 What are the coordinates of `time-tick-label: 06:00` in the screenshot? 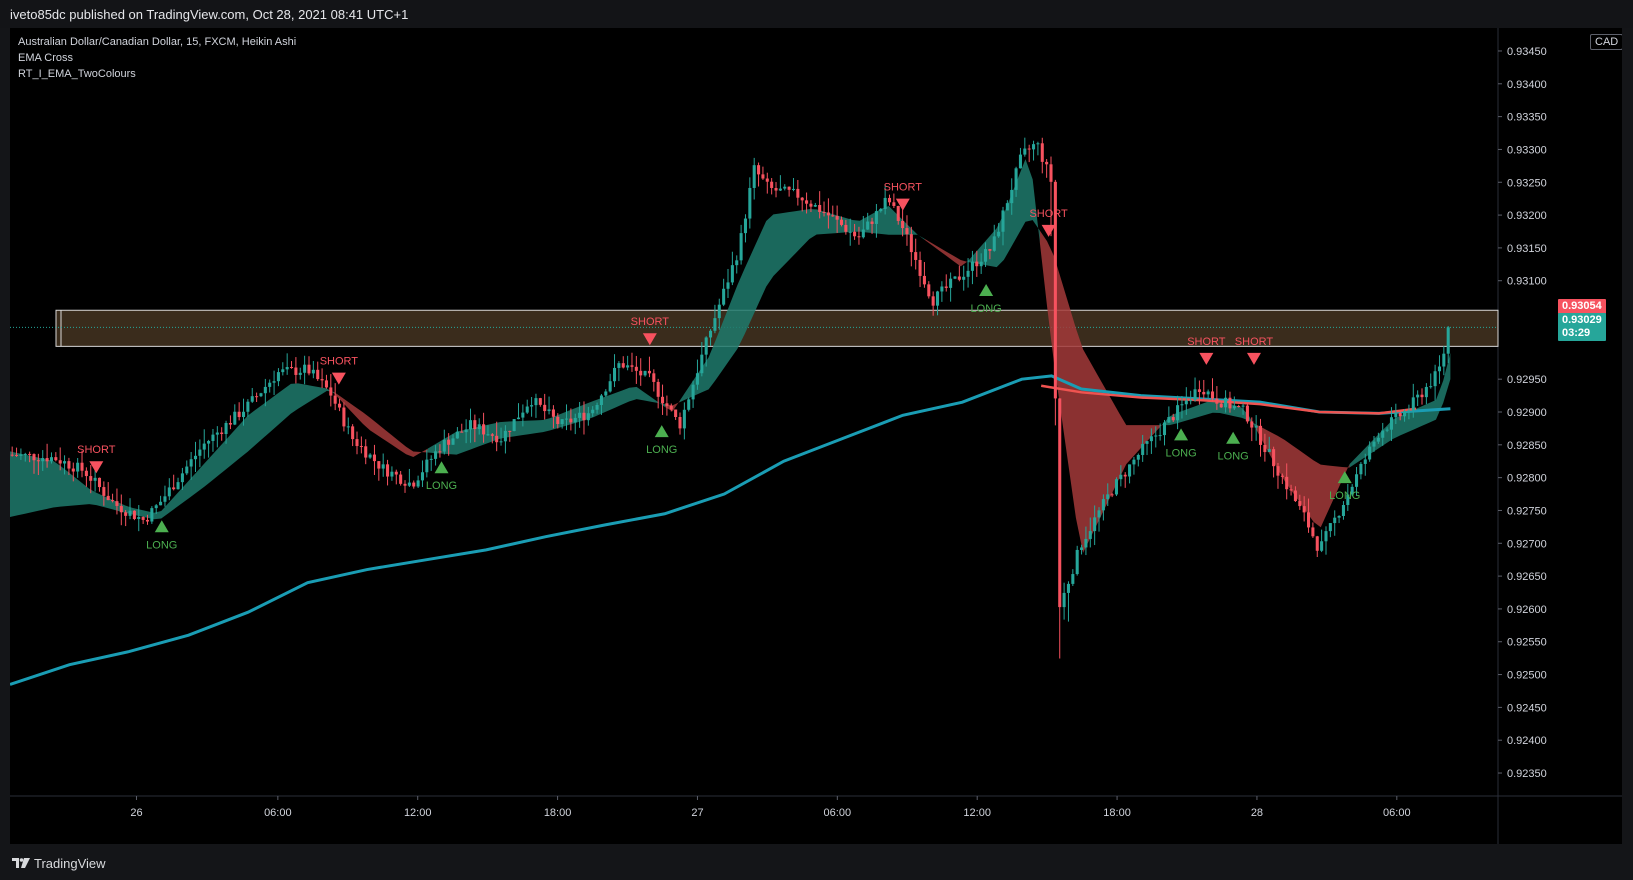 It's located at (1397, 813).